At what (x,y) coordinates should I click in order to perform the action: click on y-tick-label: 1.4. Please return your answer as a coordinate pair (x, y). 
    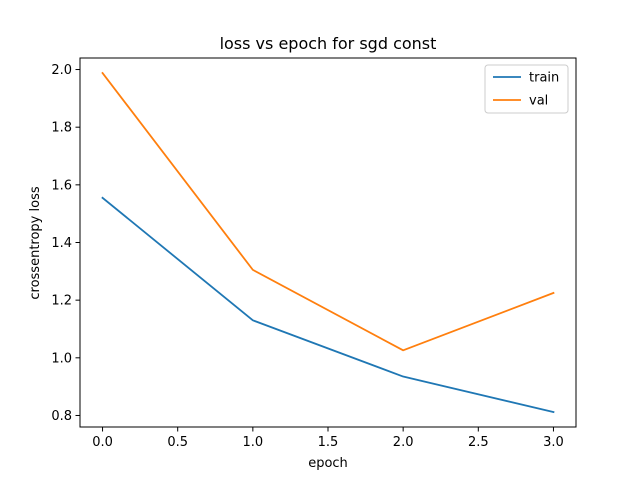
    Looking at the image, I should click on (61, 243).